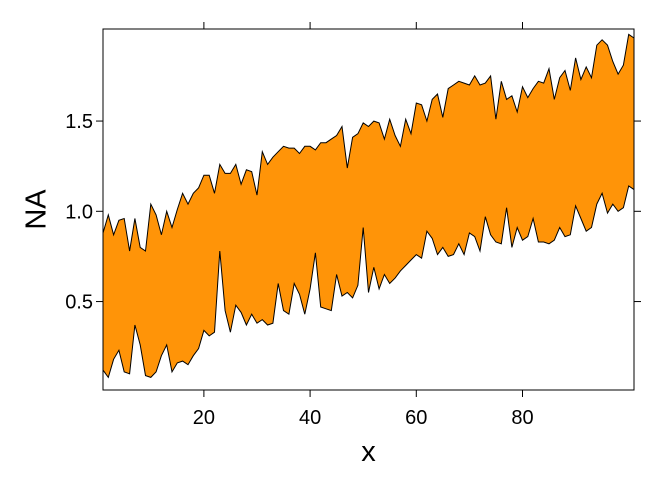 This screenshot has height=480, width=672. Describe the element at coordinates (79, 303) in the screenshot. I see `y-tick-label: 0.5` at that location.